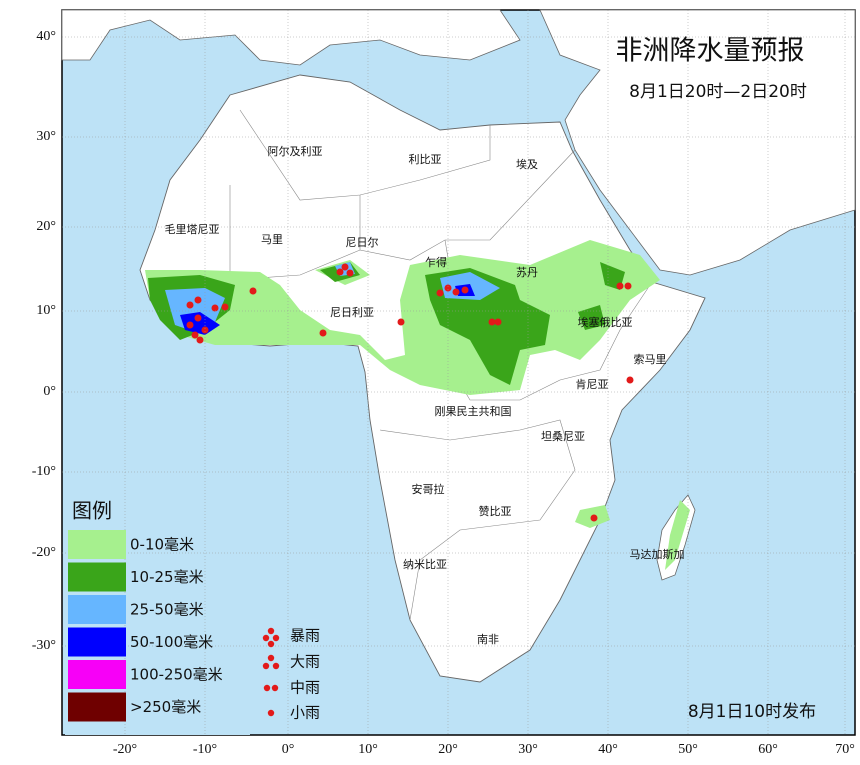 The width and height of the screenshot is (860, 765). Describe the element at coordinates (44, 645) in the screenshot. I see `latitude-label: -30°` at that location.